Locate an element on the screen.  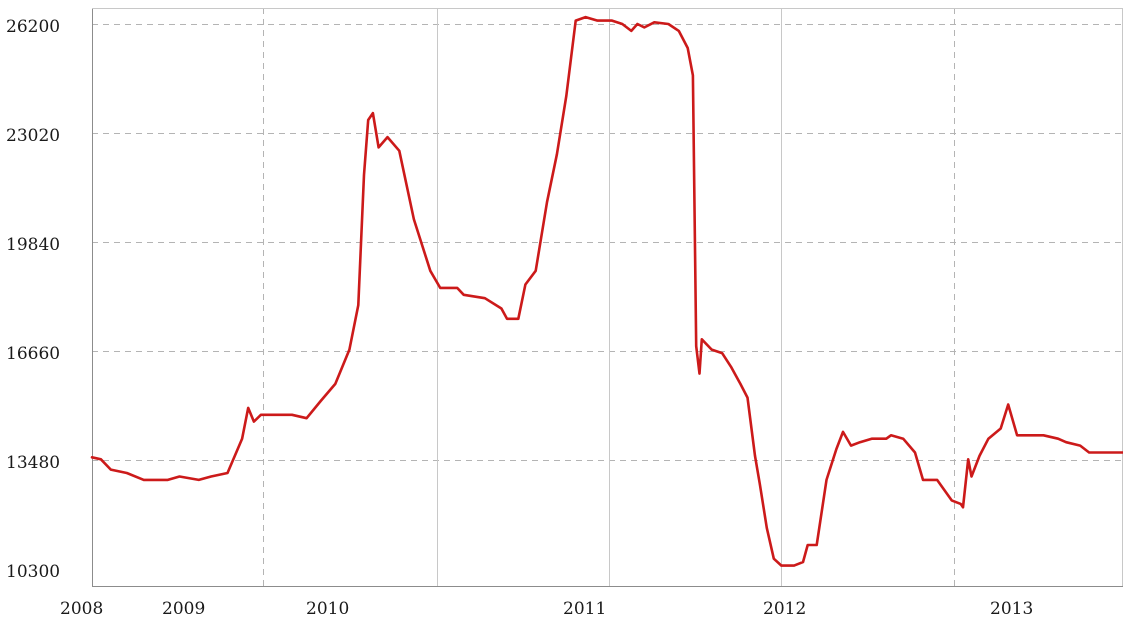
y-tick-label: 13480 is located at coordinates (33, 463).